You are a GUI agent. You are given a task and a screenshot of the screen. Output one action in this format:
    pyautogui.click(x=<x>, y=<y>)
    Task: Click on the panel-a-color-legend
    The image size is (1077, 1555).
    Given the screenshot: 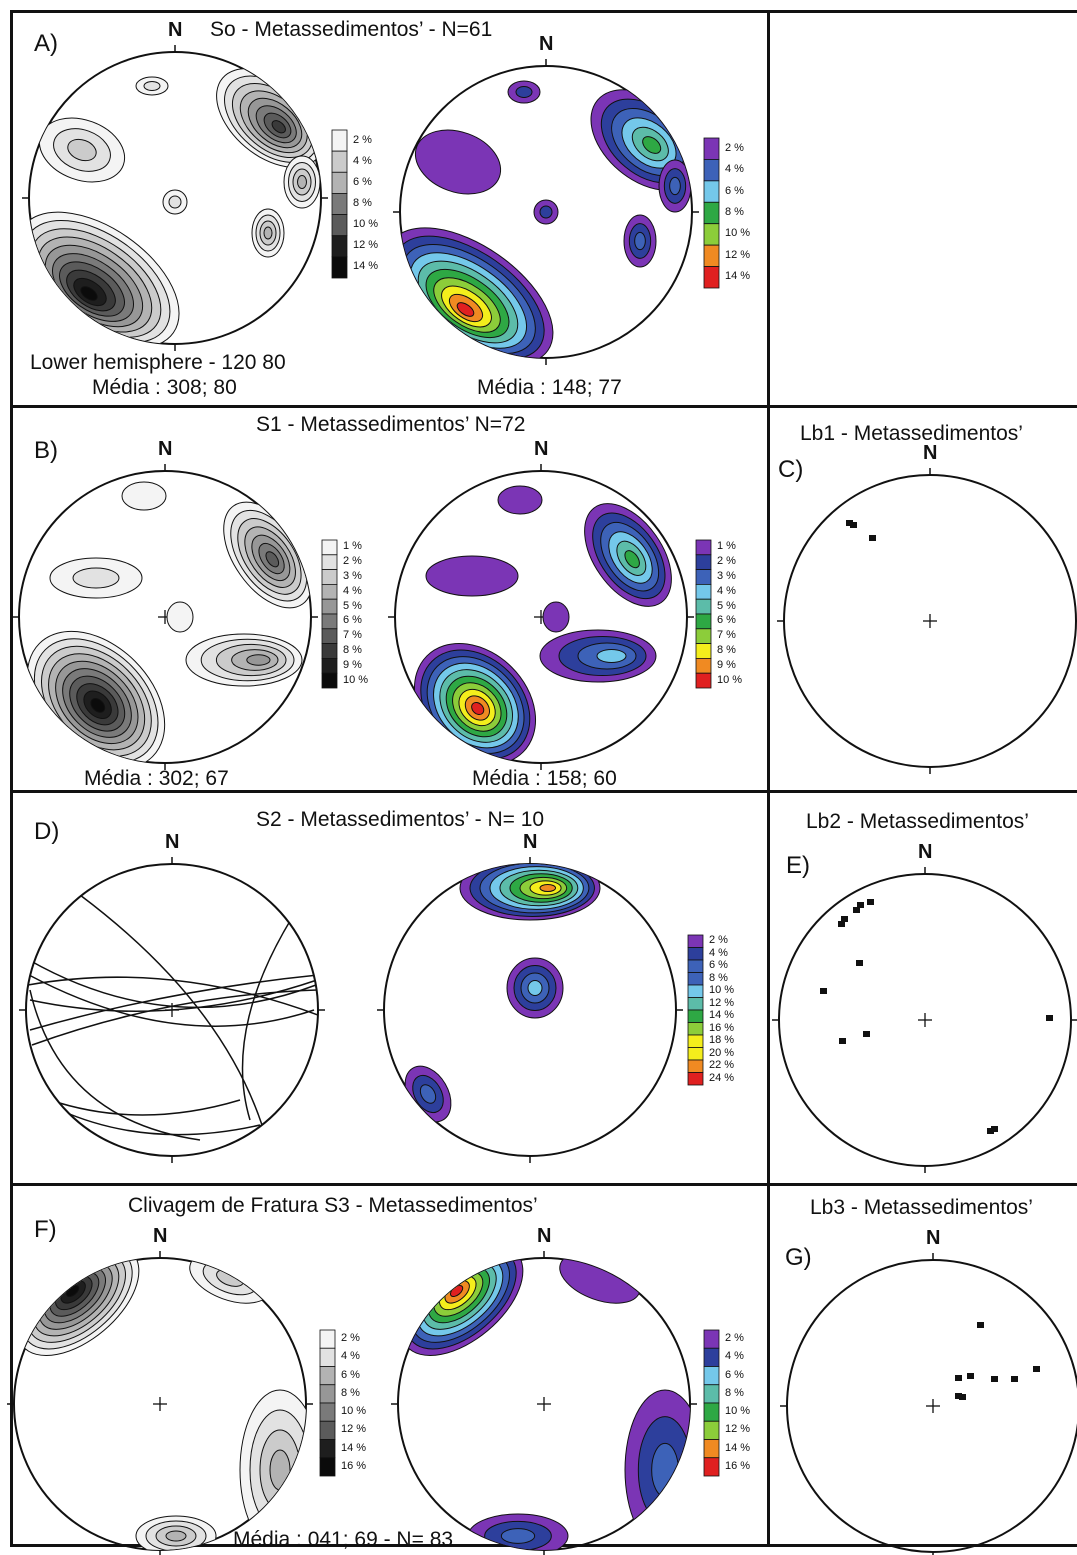 What is the action you would take?
    pyautogui.click(x=711, y=213)
    